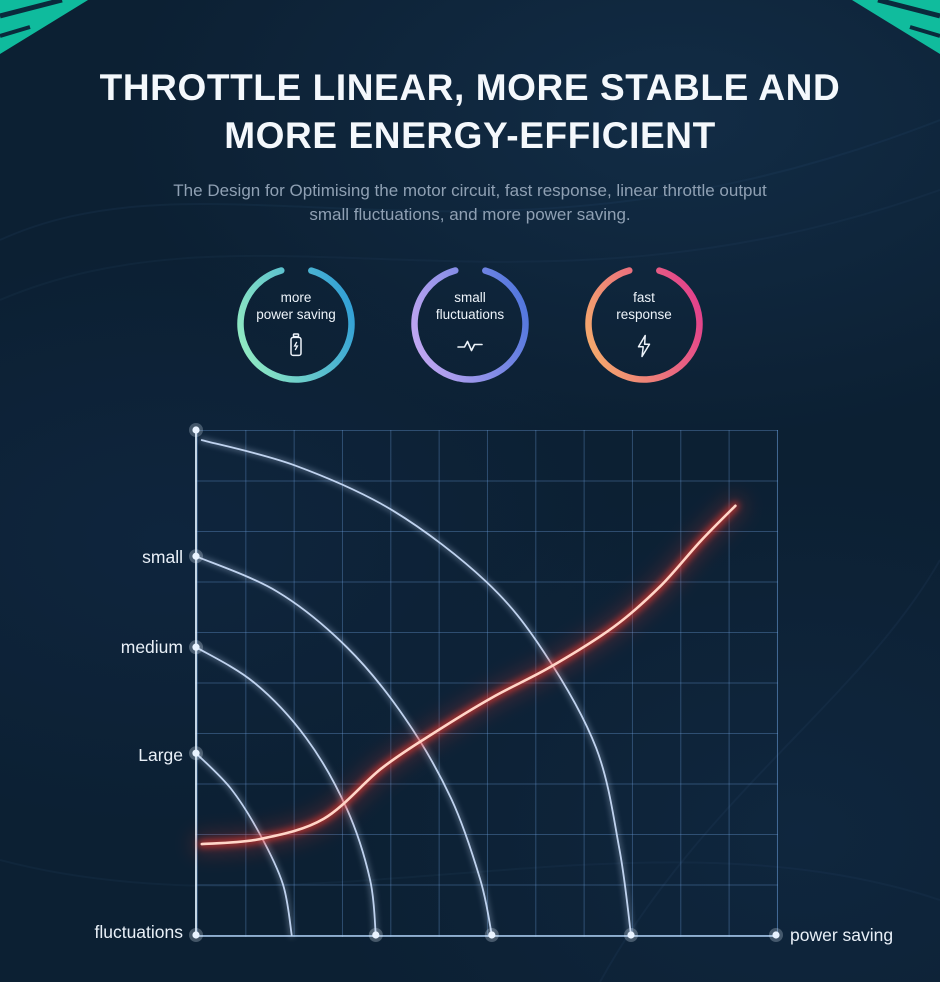 Image resolution: width=940 pixels, height=982 pixels. Describe the element at coordinates (470, 314) in the screenshot. I see `feature-label-line2: fluctuations` at that location.